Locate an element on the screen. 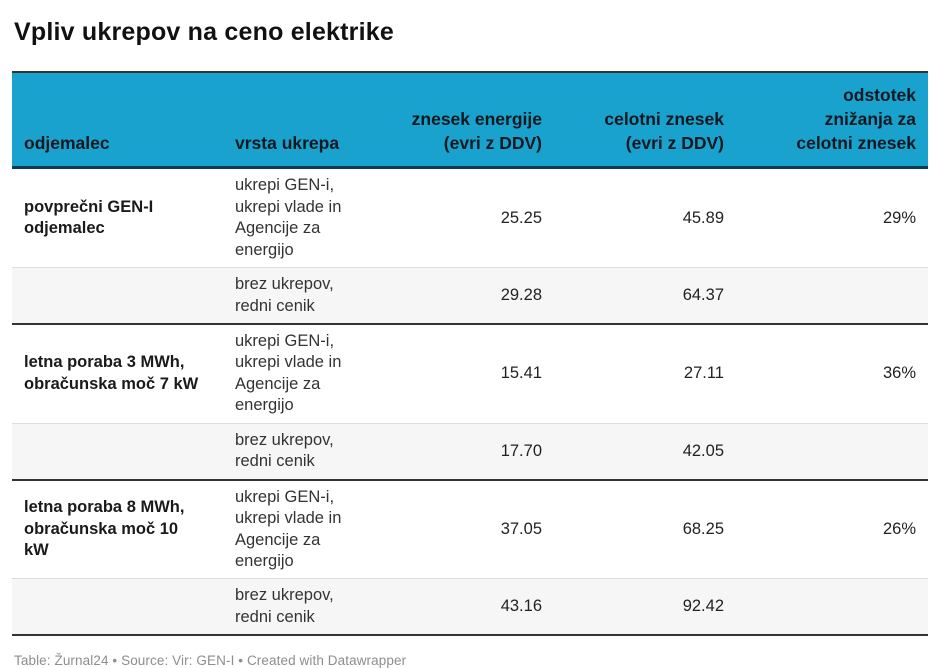  cell-odjemalec: letna poraba 3 MWh, obračunska moč 7 kW is located at coordinates (117, 374).